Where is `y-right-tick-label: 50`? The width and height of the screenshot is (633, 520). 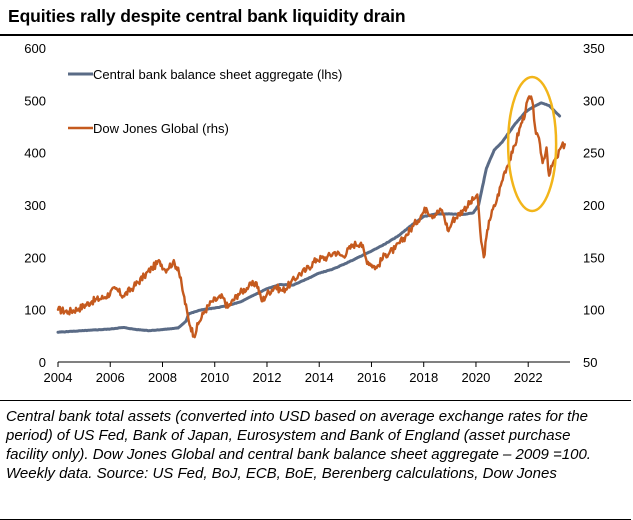 y-right-tick-label: 50 is located at coordinates (590, 362).